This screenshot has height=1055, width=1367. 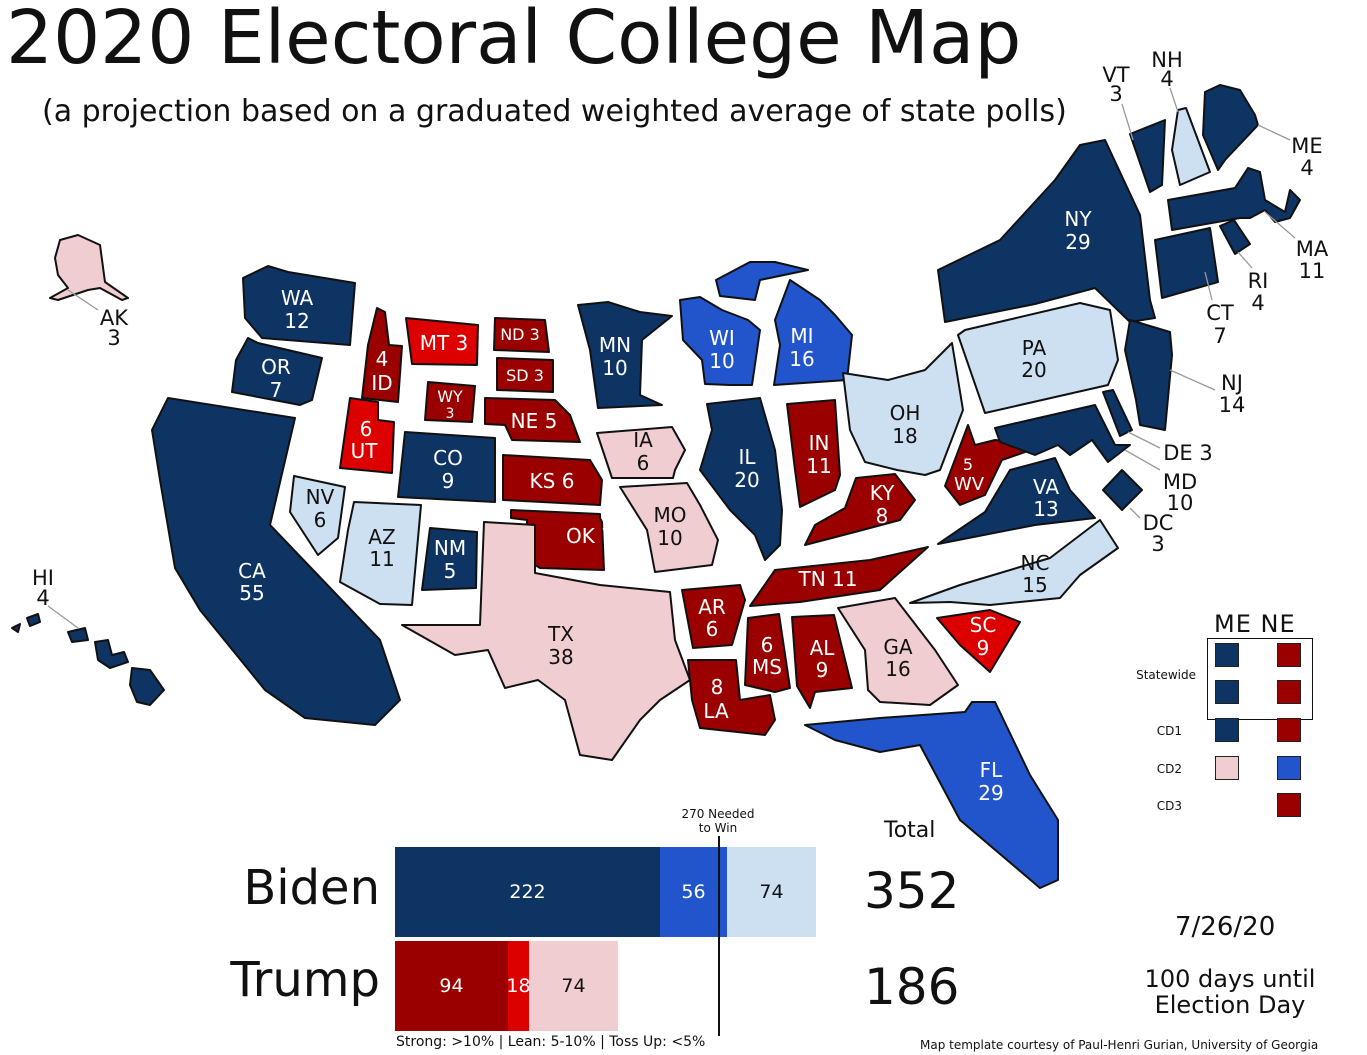 I want to click on legend-cd2-label: CD2, so click(x=1169, y=769).